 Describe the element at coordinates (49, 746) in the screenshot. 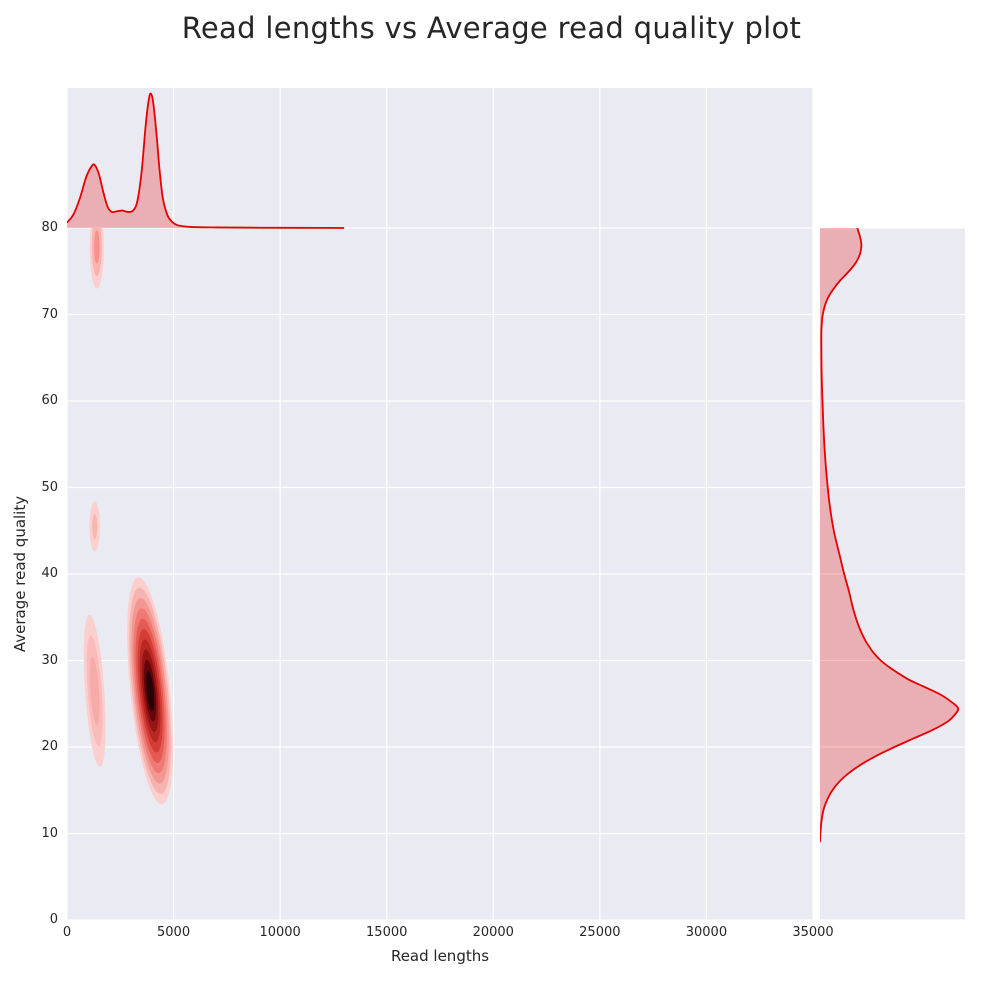

I see `y-tick-label: 20` at that location.